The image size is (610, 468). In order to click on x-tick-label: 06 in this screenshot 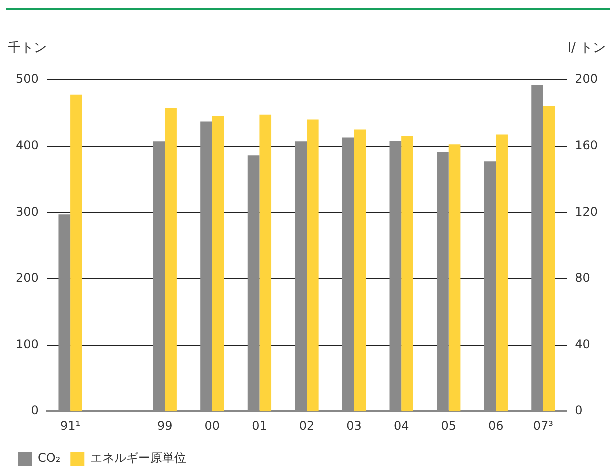, I will do `click(496, 425)`.